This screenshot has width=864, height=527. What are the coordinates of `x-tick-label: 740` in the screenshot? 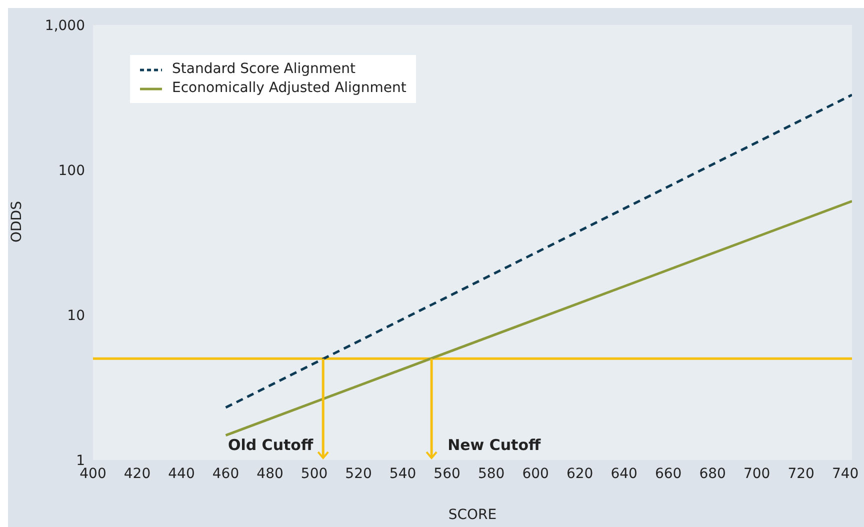 It's located at (845, 474).